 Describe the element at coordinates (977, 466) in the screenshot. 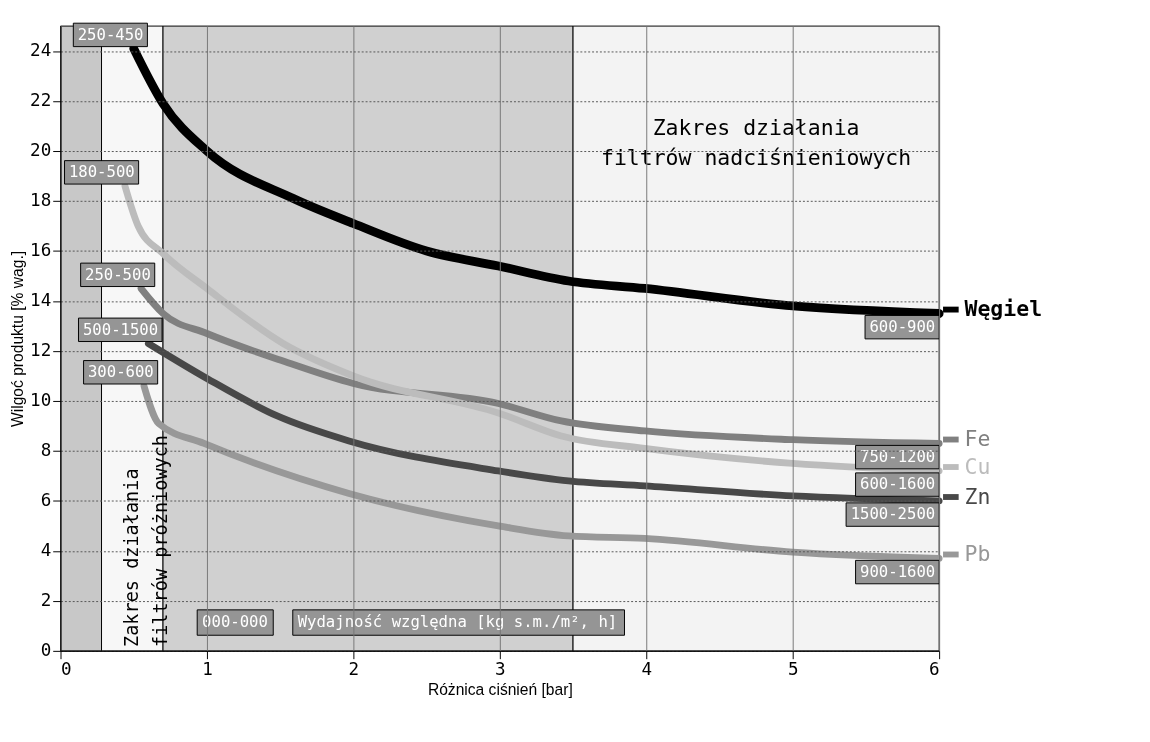

I see `legend-label: Cu` at that location.